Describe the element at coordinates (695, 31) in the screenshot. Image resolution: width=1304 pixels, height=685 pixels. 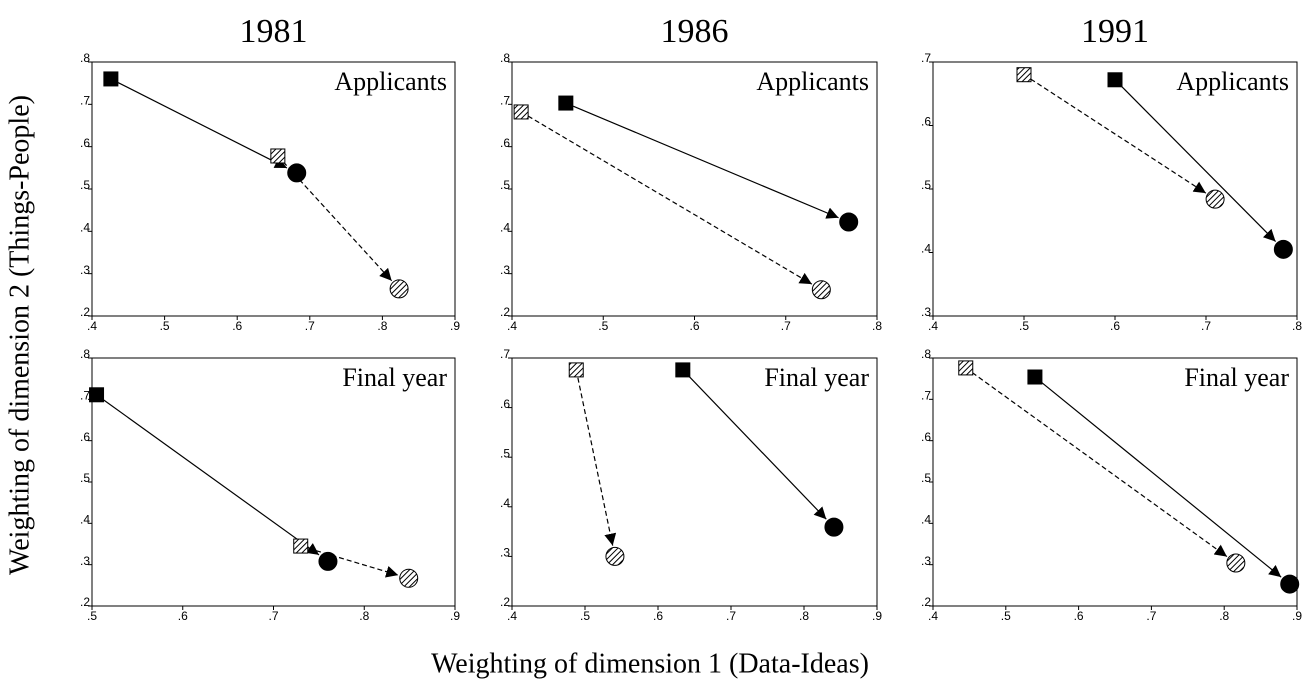
I see `panel-title: 1986` at that location.